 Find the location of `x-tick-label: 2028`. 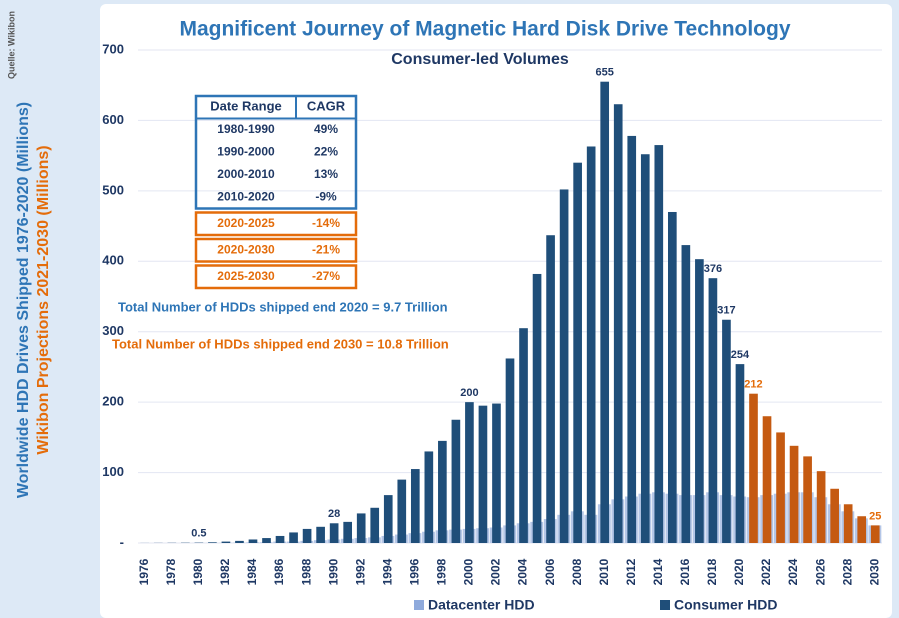

x-tick-label: 2028 is located at coordinates (847, 571).